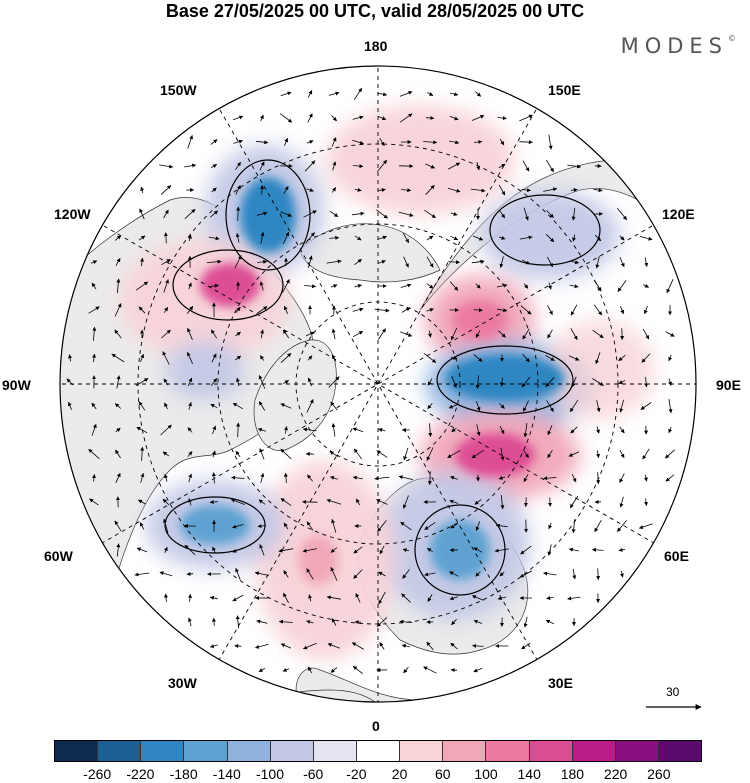 The image size is (750, 783). I want to click on core-pacific-low, so click(268, 215).